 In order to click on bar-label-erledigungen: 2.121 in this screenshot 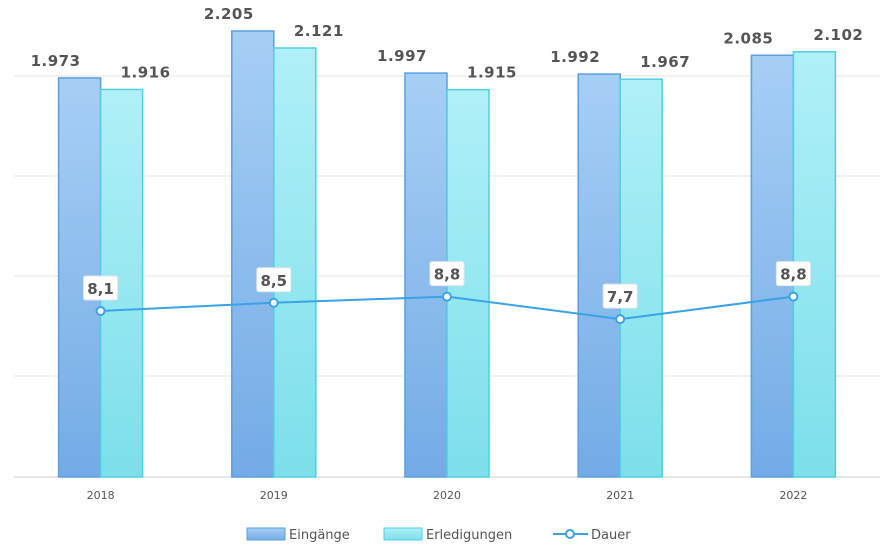, I will do `click(319, 31)`.